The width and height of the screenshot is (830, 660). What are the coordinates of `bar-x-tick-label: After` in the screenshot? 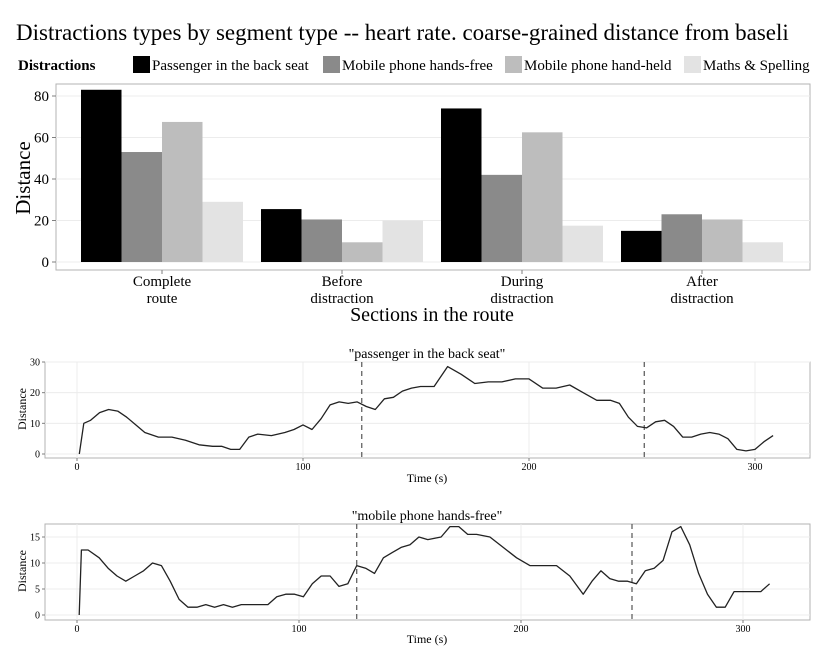 It's located at (702, 282).